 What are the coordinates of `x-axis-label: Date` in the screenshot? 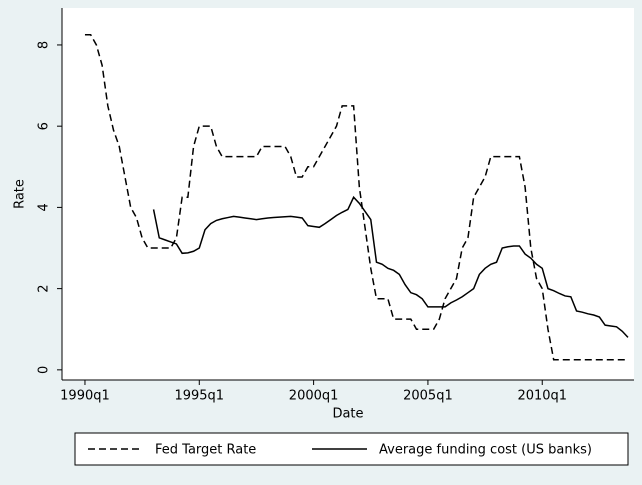 It's located at (347, 414).